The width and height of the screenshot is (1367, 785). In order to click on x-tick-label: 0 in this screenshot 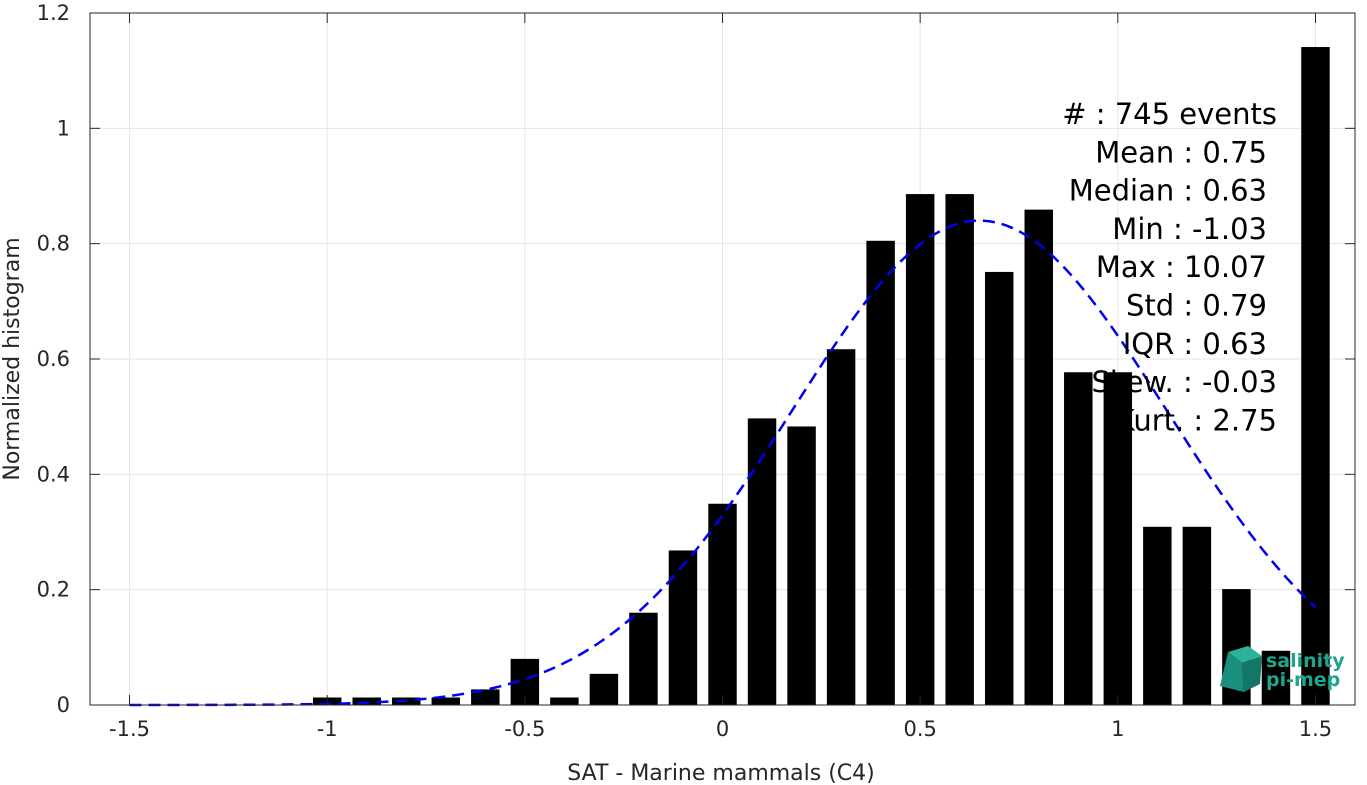, I will do `click(722, 729)`.